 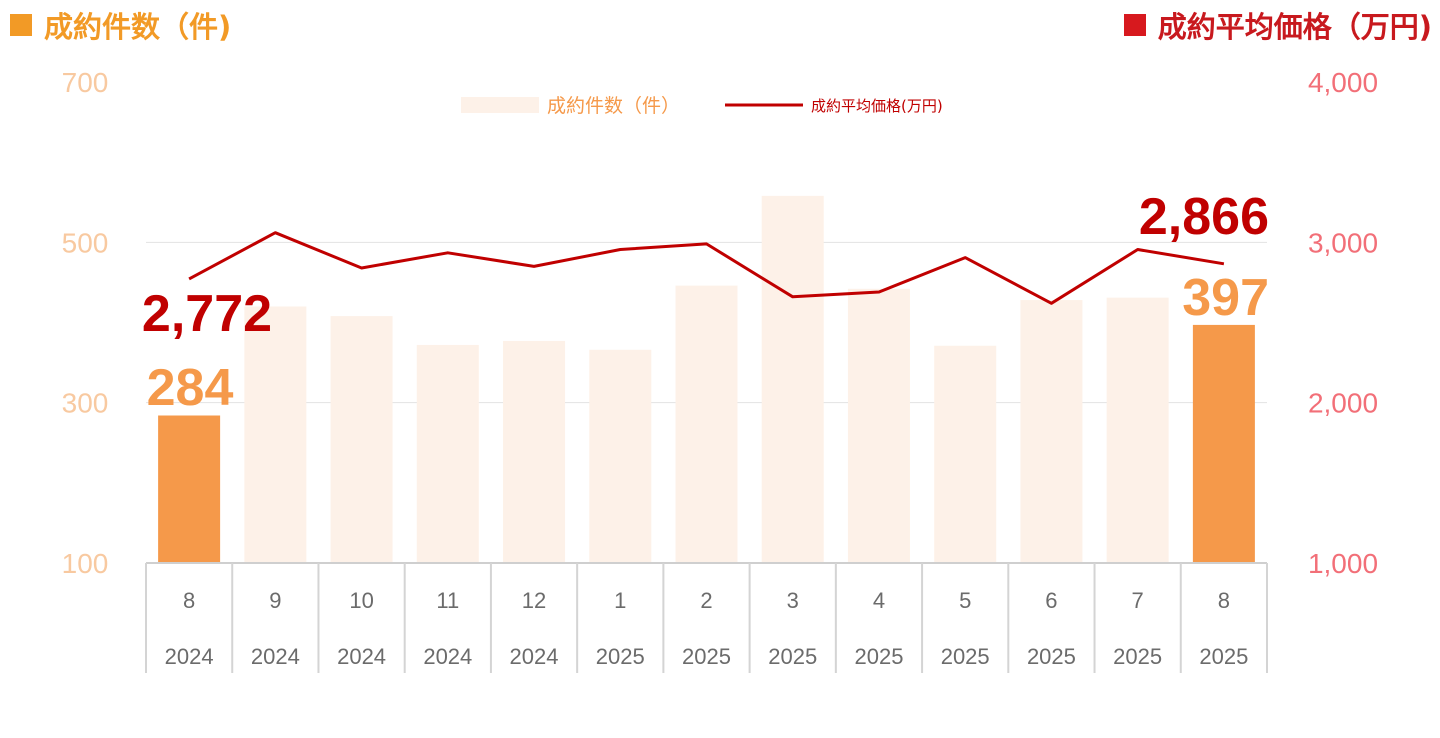 What do you see at coordinates (620, 600) in the screenshot?
I see `month-label: 1` at bounding box center [620, 600].